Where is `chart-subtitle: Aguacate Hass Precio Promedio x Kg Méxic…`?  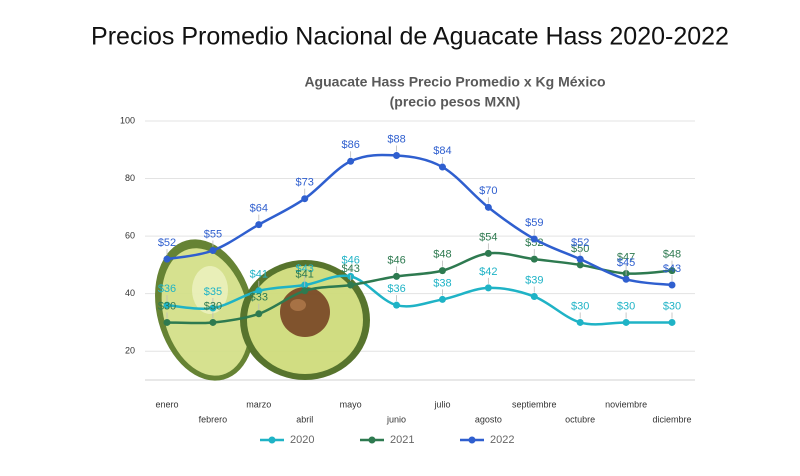
chart-subtitle: Aguacate Hass Precio Promedio x Kg Méxic… is located at coordinates (454, 82).